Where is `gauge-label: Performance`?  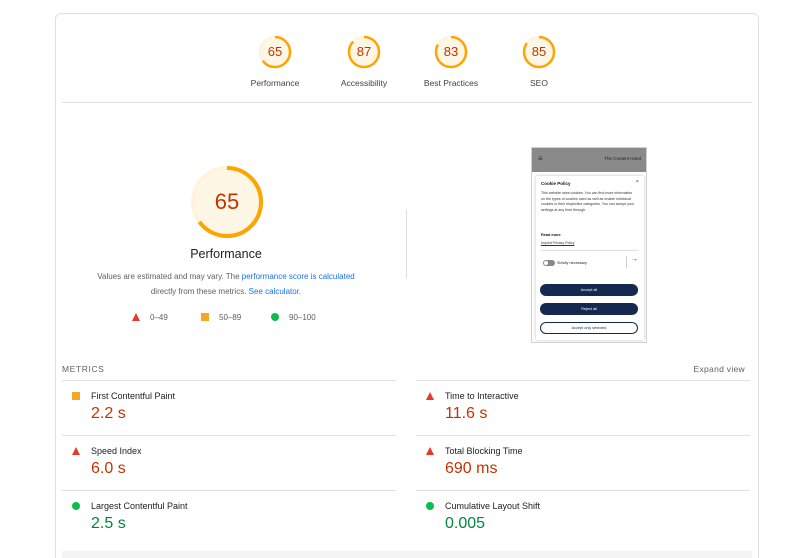
gauge-label: Performance is located at coordinates (275, 83).